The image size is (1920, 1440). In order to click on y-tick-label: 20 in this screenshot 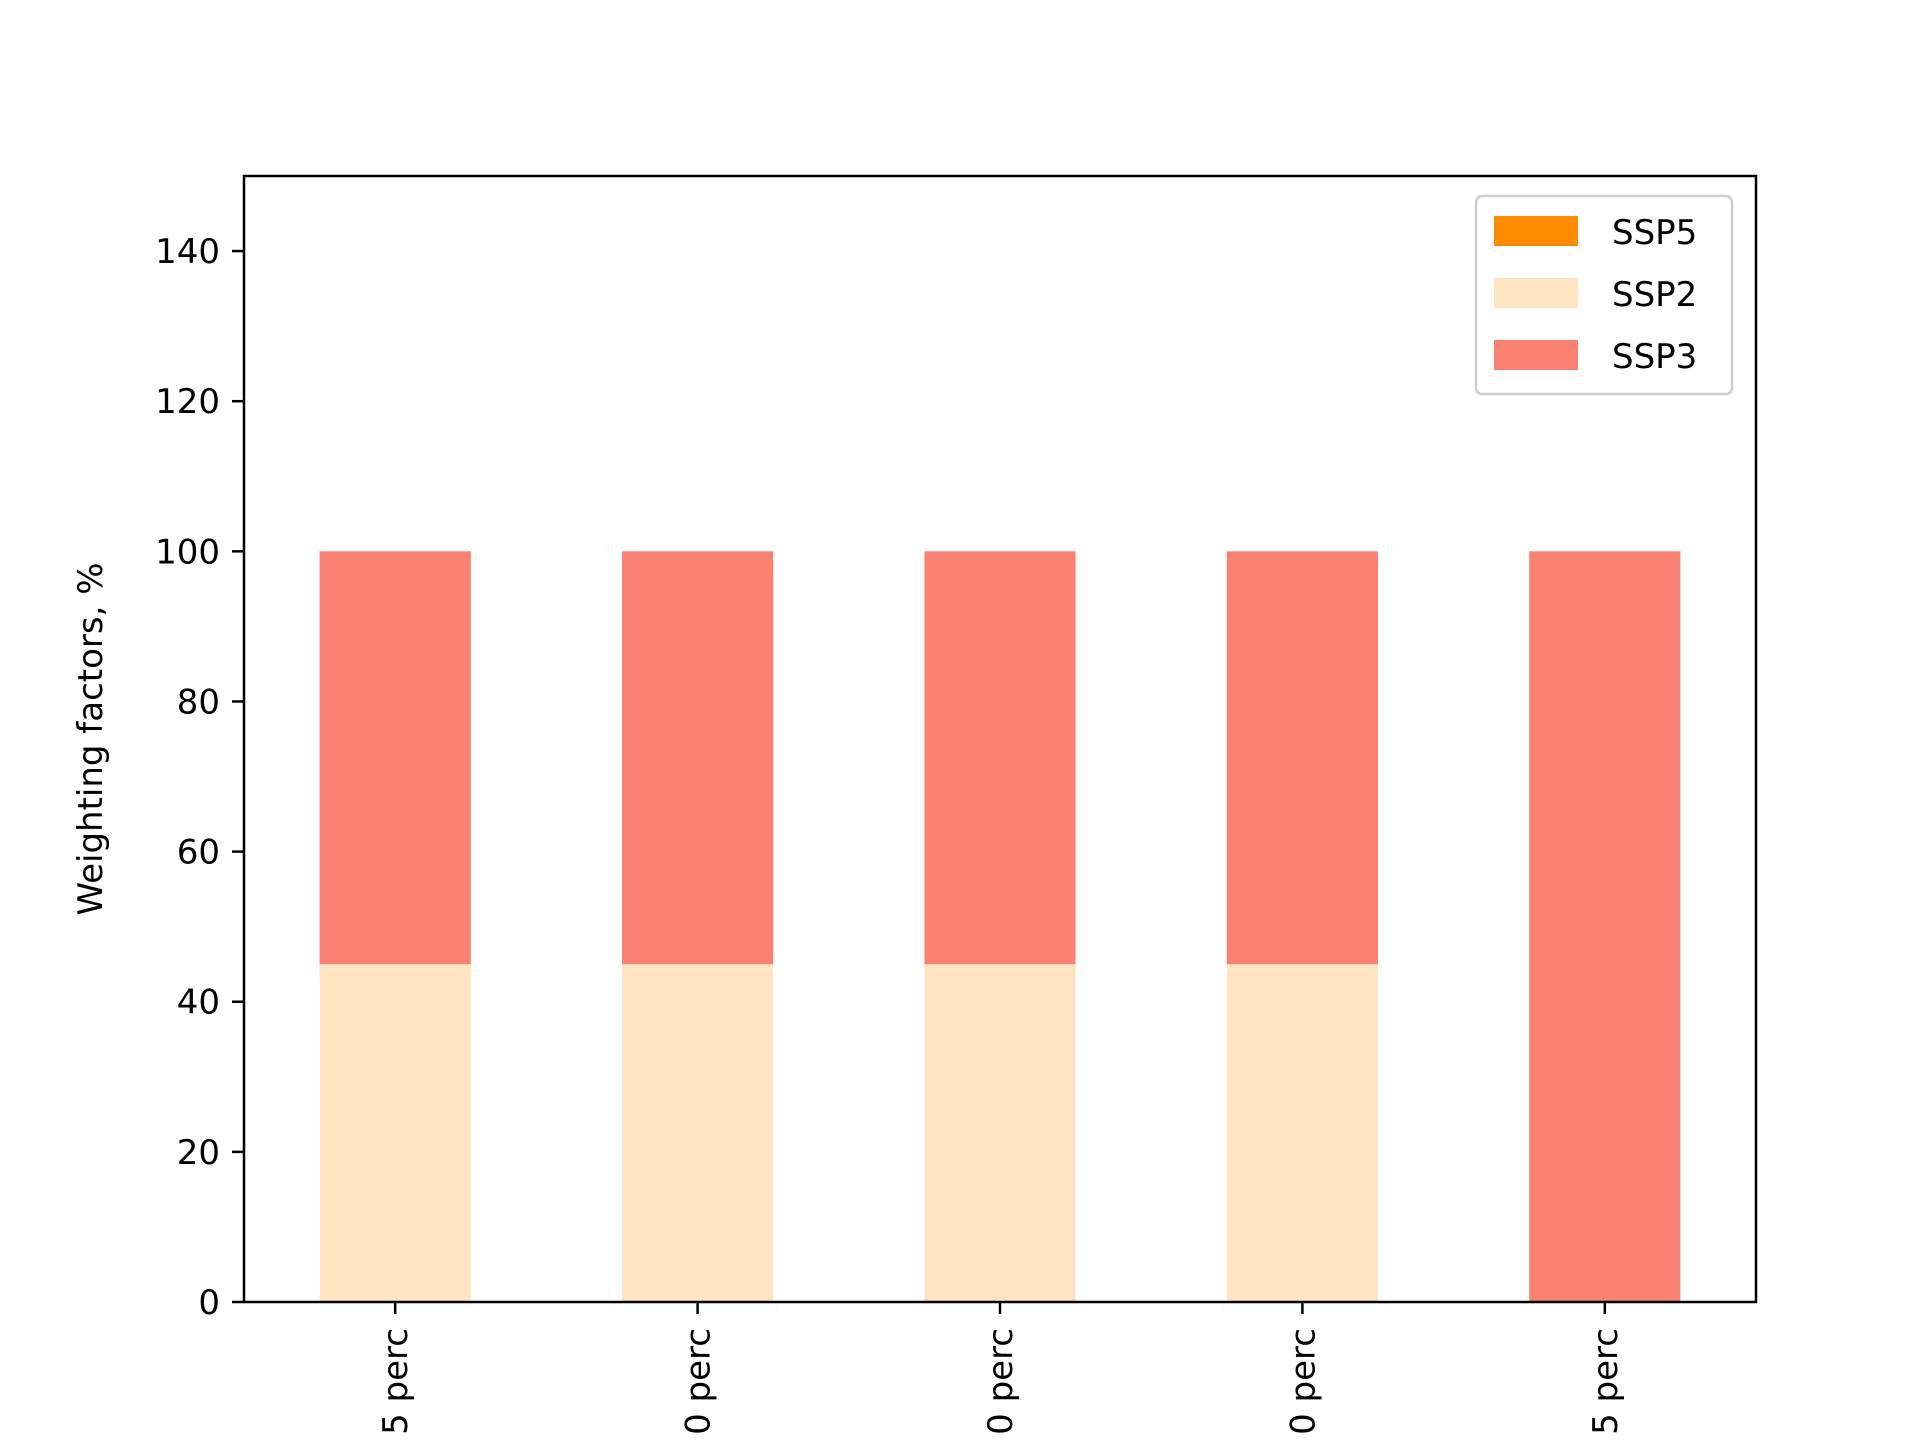, I will do `click(198, 1153)`.